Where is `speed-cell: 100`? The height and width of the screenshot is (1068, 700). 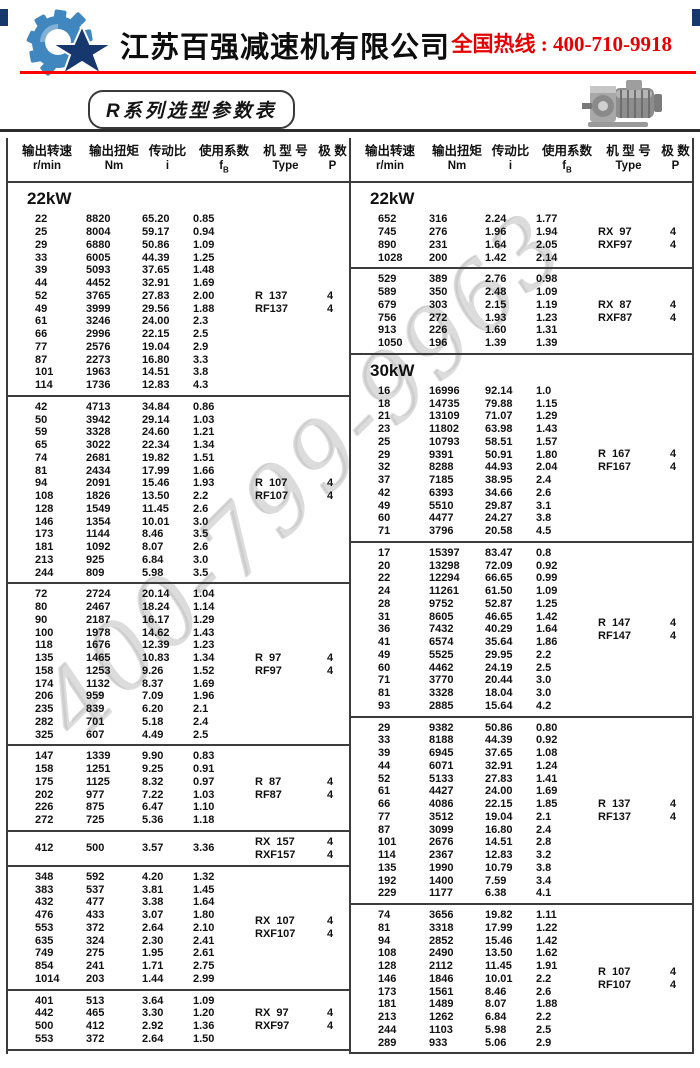
speed-cell: 100 is located at coordinates (44, 632).